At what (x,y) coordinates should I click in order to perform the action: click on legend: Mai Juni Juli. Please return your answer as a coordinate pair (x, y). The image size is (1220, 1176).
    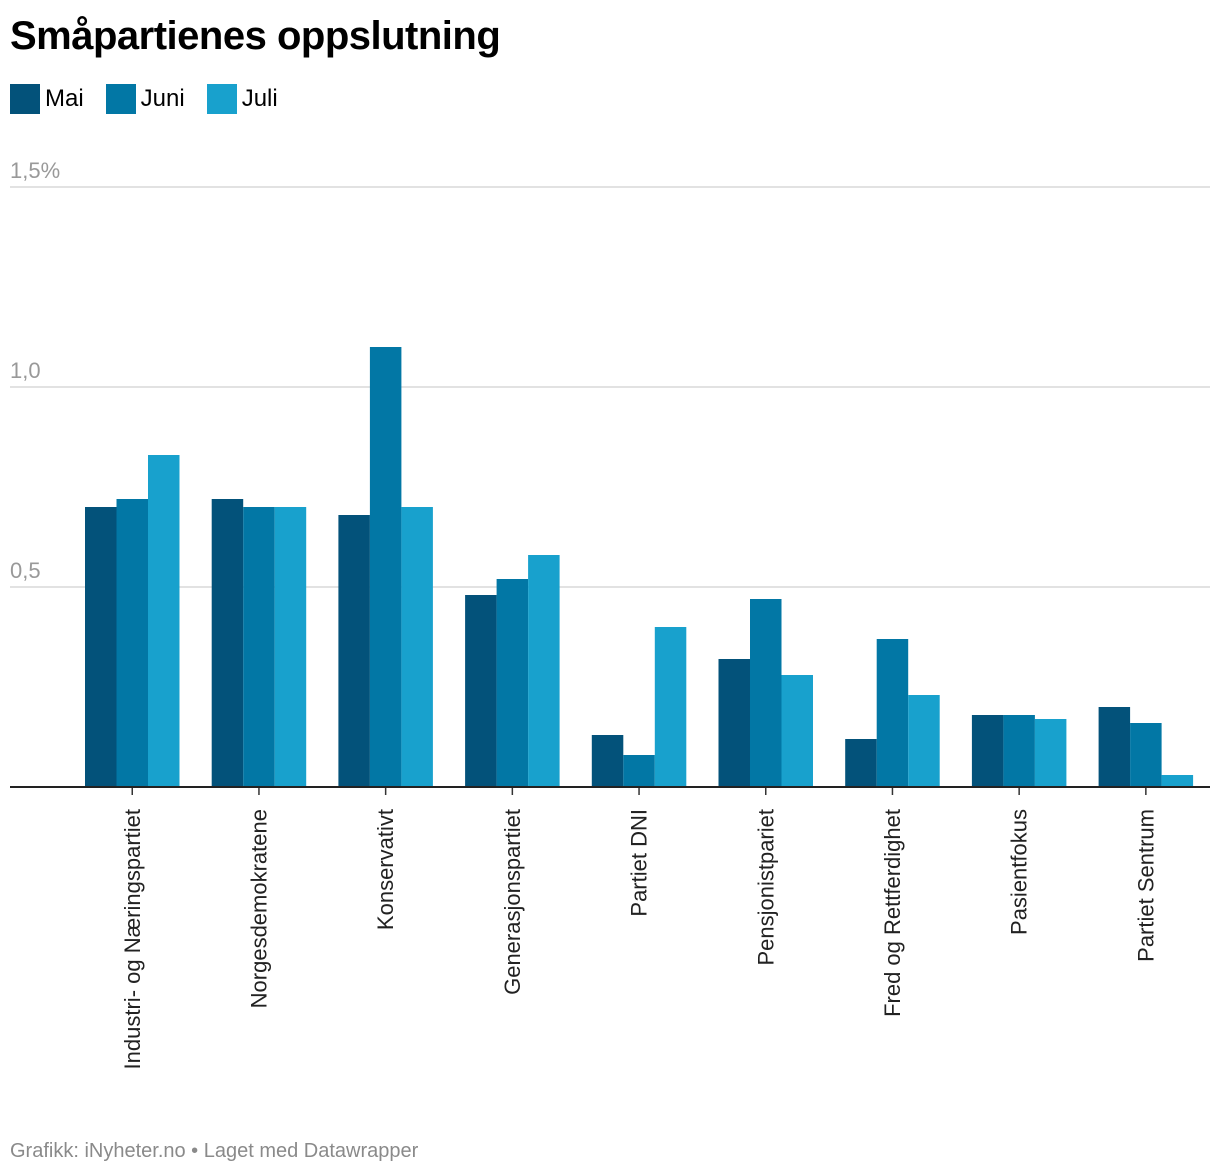
    Looking at the image, I should click on (155, 99).